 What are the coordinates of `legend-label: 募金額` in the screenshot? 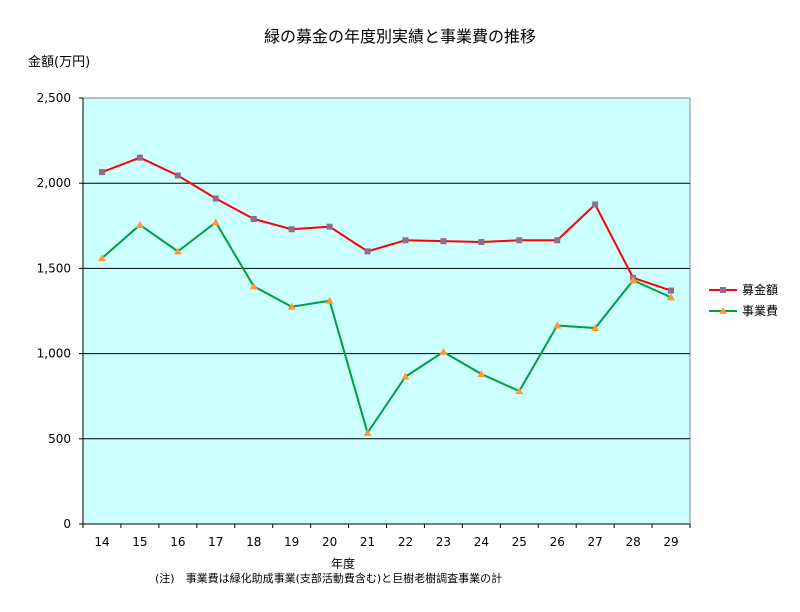 It's located at (760, 289).